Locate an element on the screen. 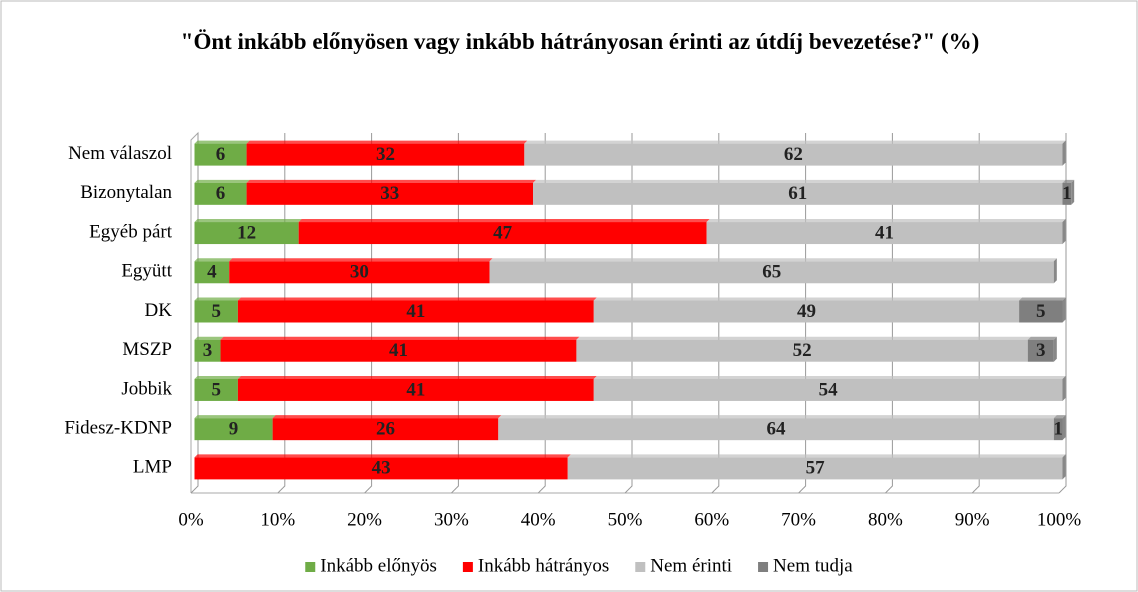 This screenshot has width=1138, height=592. value-label: 61 is located at coordinates (797, 193).